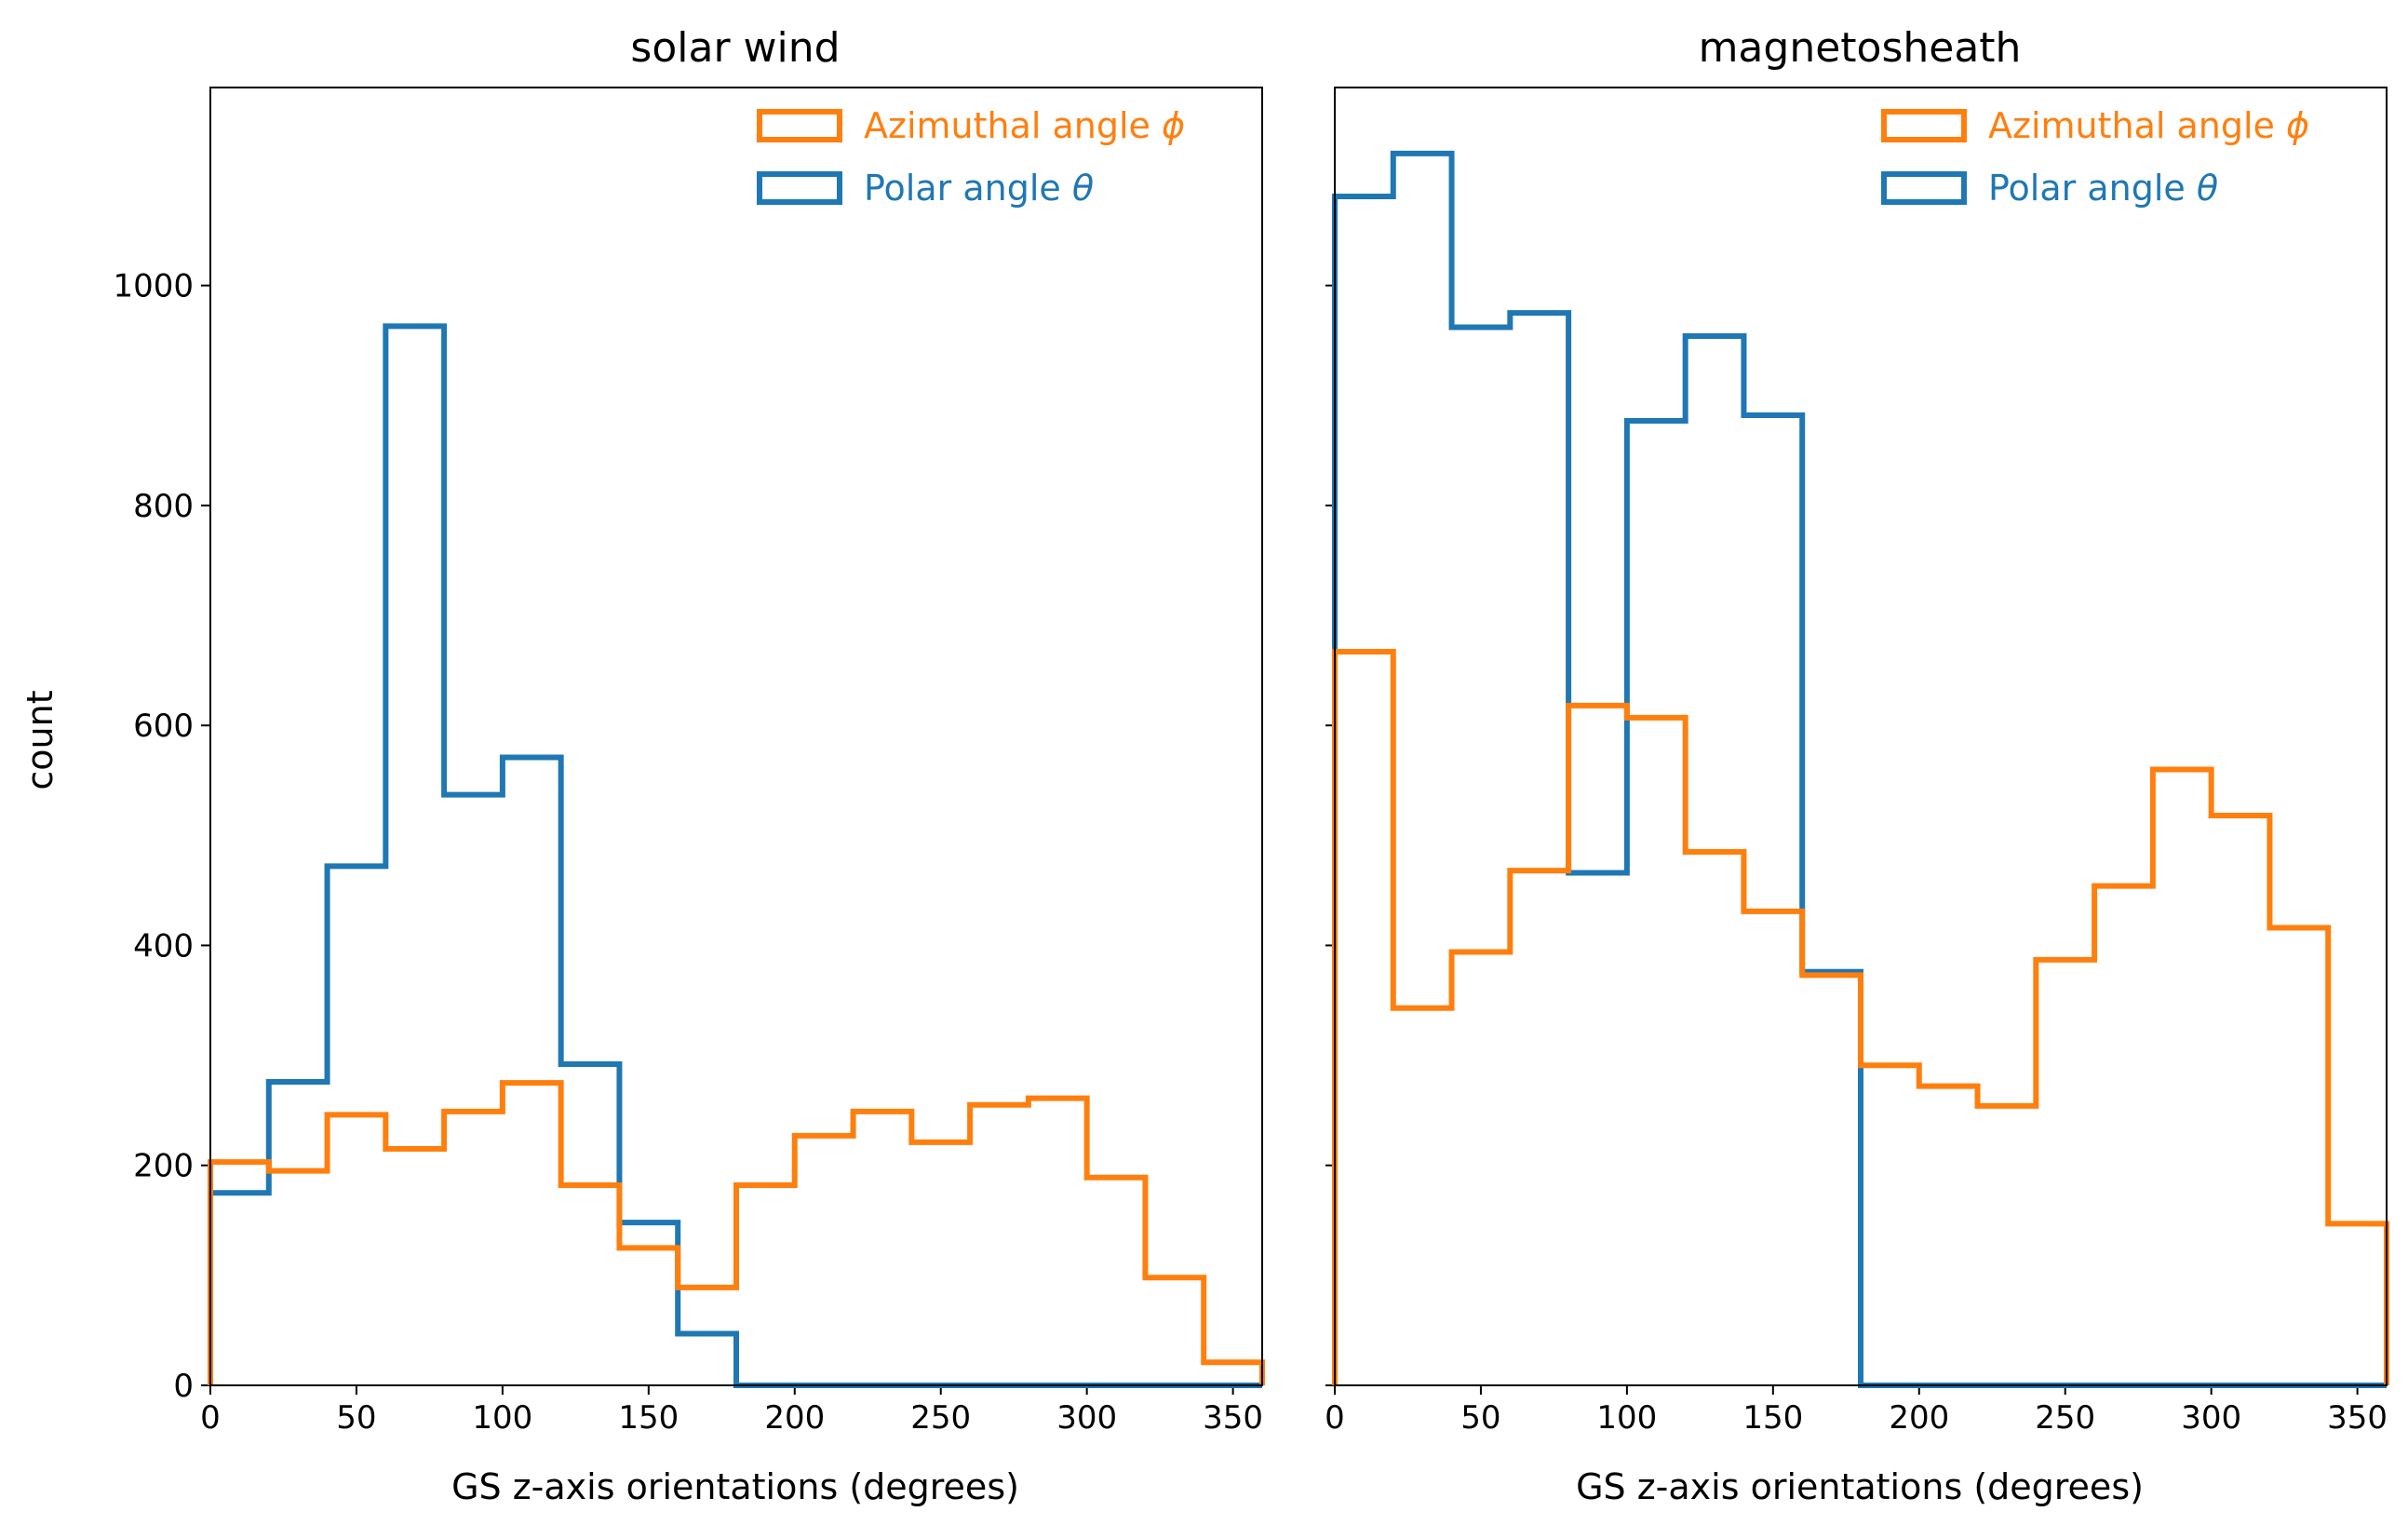  I want to click on series-step-azimuthal, so click(736, 1232).